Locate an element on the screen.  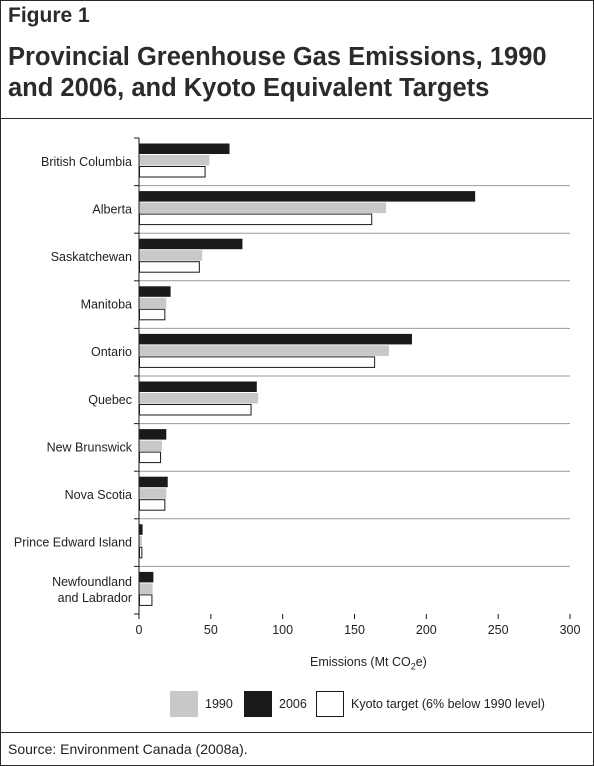
x-axis-title-end: e) is located at coordinates (421, 662).